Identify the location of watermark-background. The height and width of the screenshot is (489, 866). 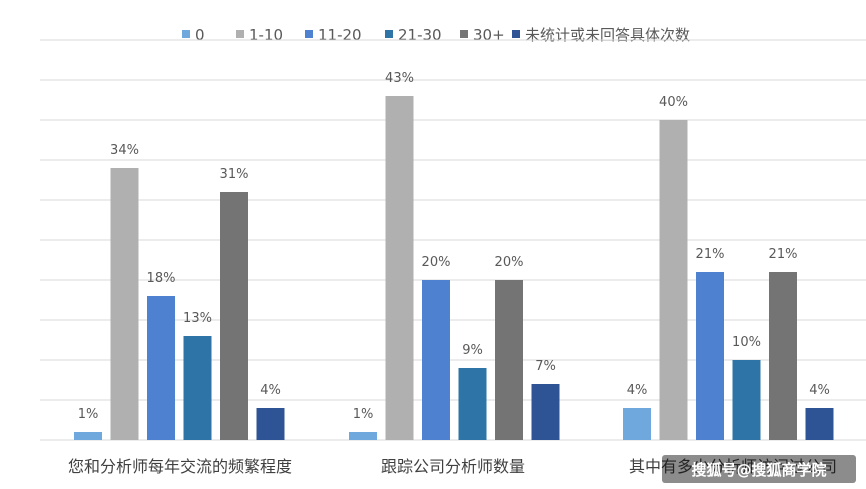
(759, 469).